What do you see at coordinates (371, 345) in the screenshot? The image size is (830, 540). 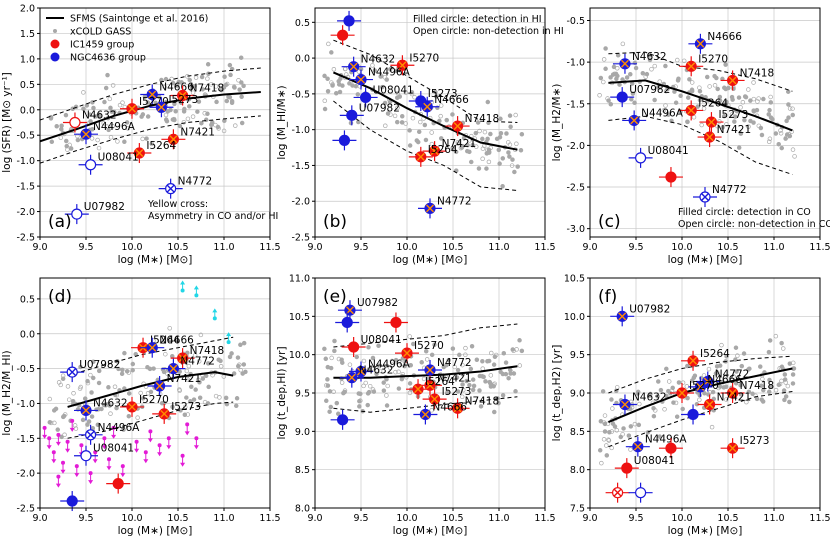 I see `galaxy-point: U08041` at bounding box center [371, 345].